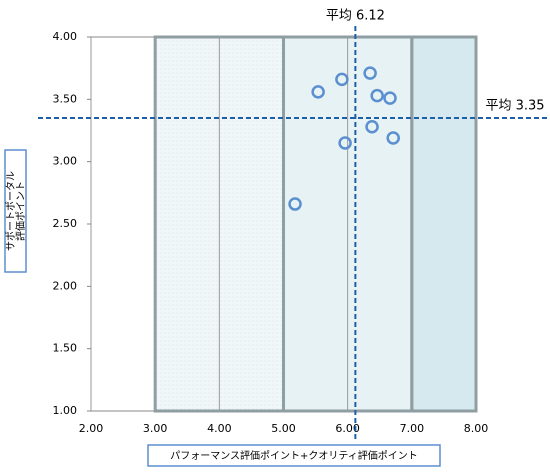 The width and height of the screenshot is (550, 474). What do you see at coordinates (20, 211) in the screenshot?
I see `y-axis-label: 評価ポイント` at bounding box center [20, 211].